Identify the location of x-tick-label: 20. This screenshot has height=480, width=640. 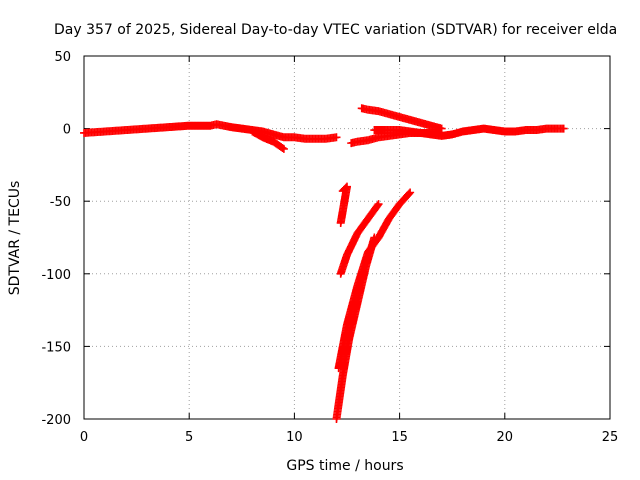
(505, 437).